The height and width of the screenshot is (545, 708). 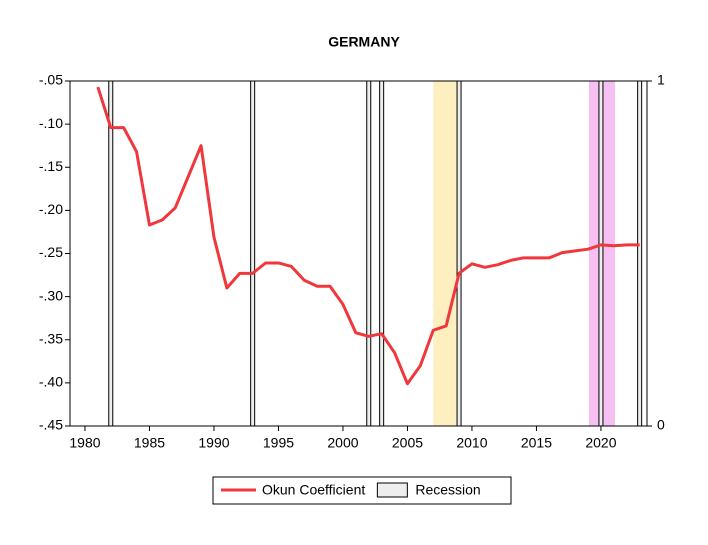 What do you see at coordinates (149, 443) in the screenshot?
I see `x-tick-label: 1985` at bounding box center [149, 443].